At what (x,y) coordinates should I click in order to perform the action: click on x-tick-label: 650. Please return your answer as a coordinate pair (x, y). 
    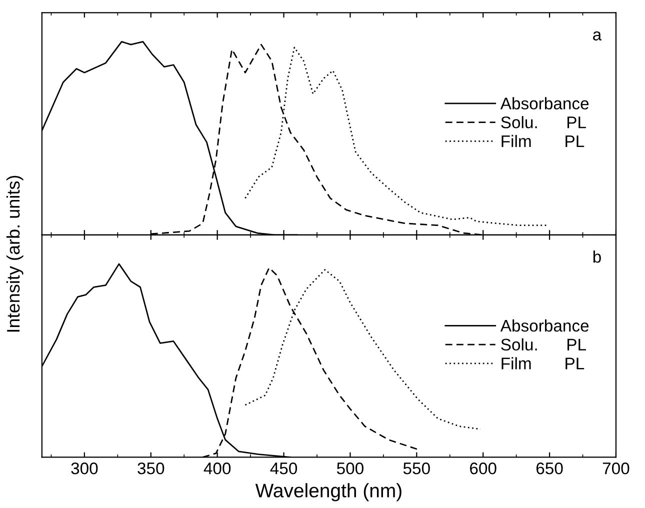
    Looking at the image, I should click on (549, 468).